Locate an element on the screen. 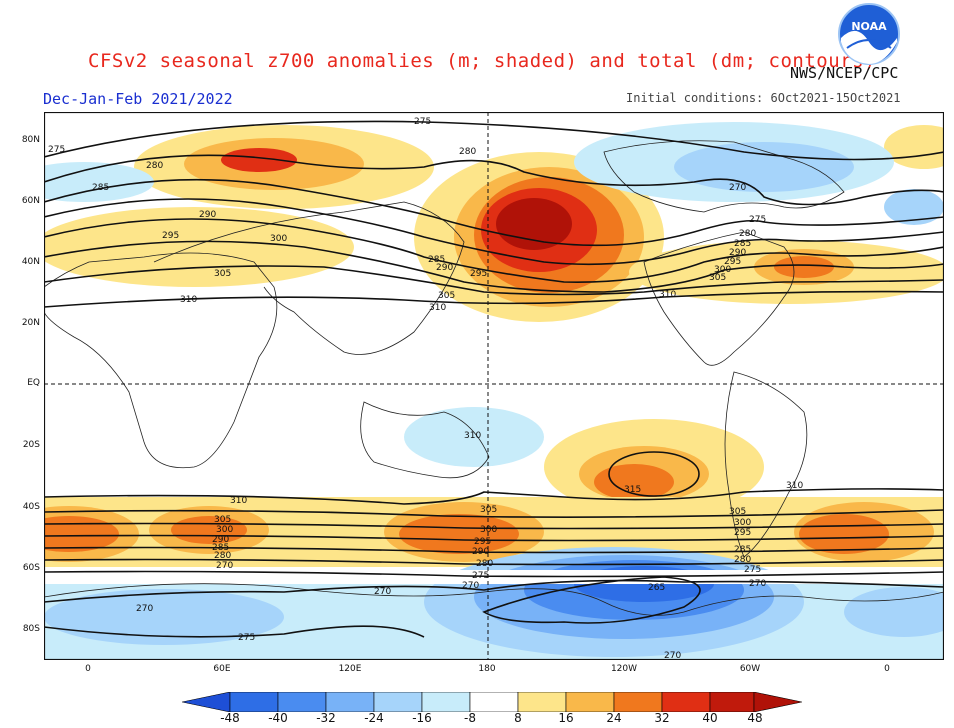 The width and height of the screenshot is (954, 728). initial-conditions-label: Initial conditions: 6Oct2021-15Oct2021 is located at coordinates (763, 98).